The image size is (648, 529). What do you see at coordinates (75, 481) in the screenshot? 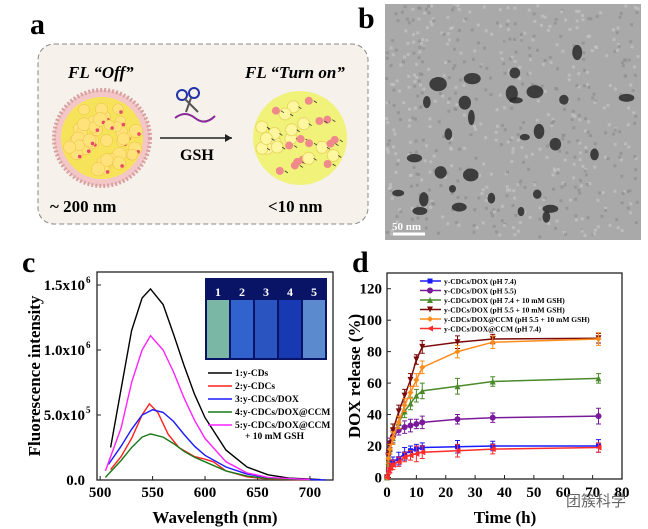
I see `y-tick-label: 0.0` at bounding box center [75, 481].